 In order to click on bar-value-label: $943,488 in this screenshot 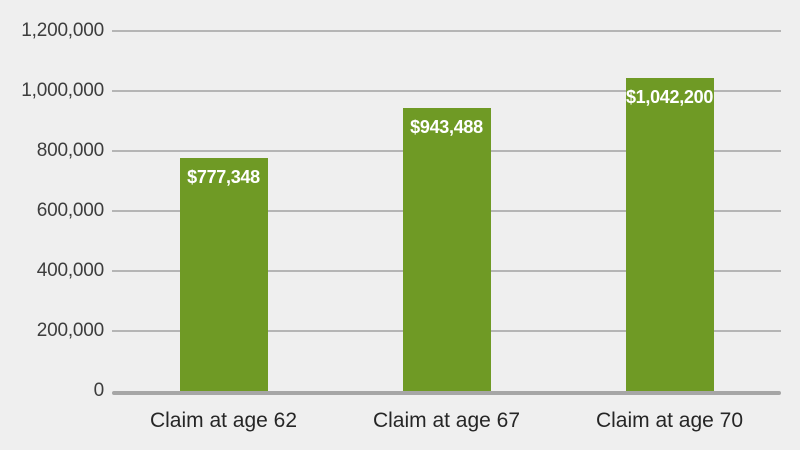, I will do `click(446, 126)`.